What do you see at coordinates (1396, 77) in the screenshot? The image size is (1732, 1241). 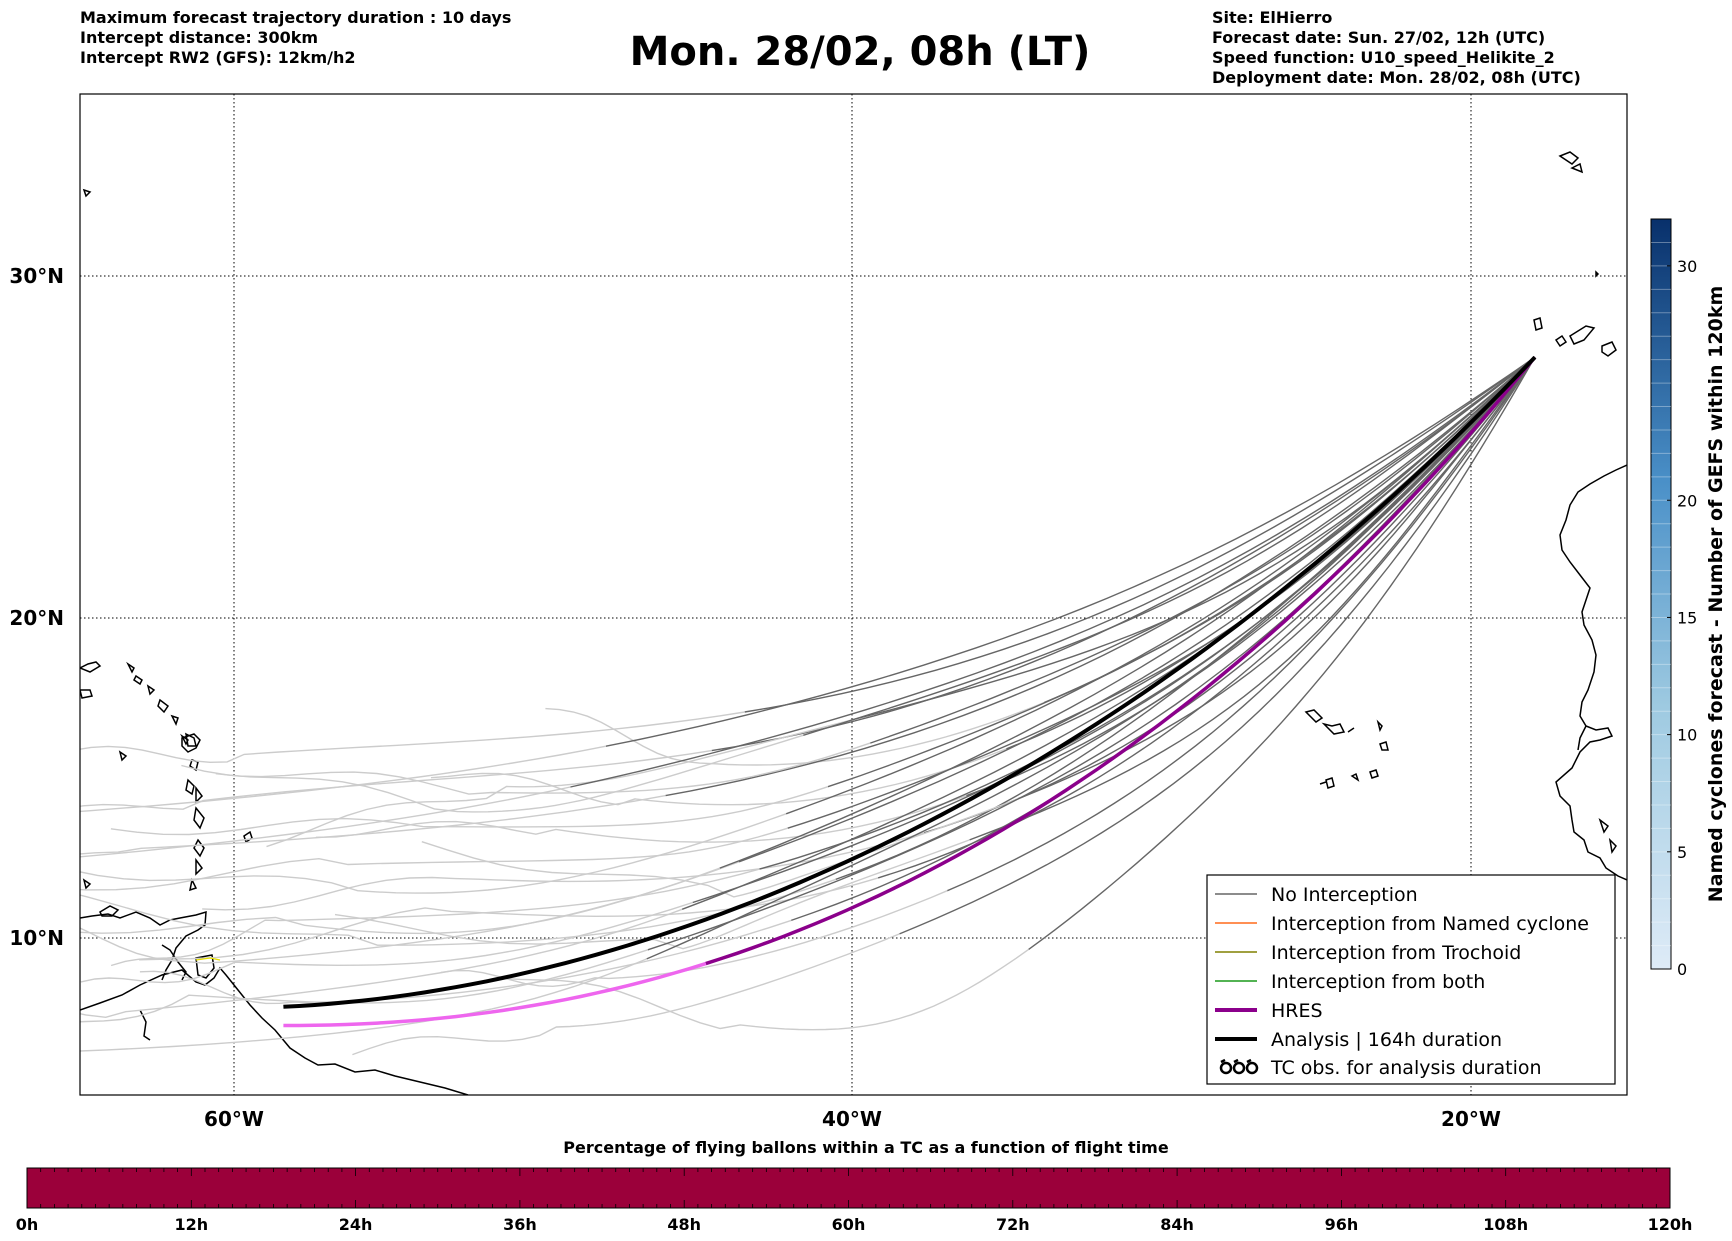 I see `deployment-date-text: Deployment date: Mon. 28/02, 08h (UTC)` at bounding box center [1396, 77].